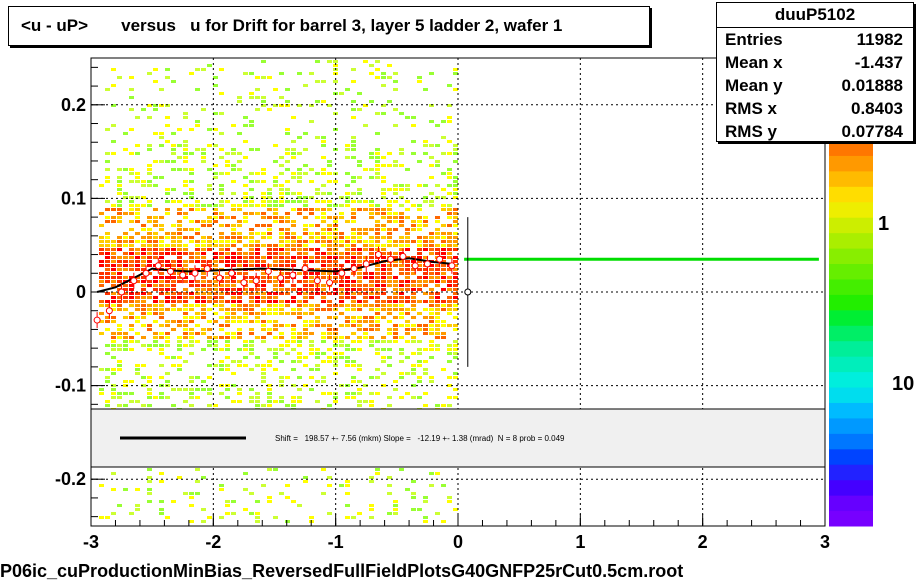  I want to click on stats-label: Mean x, so click(754, 62).